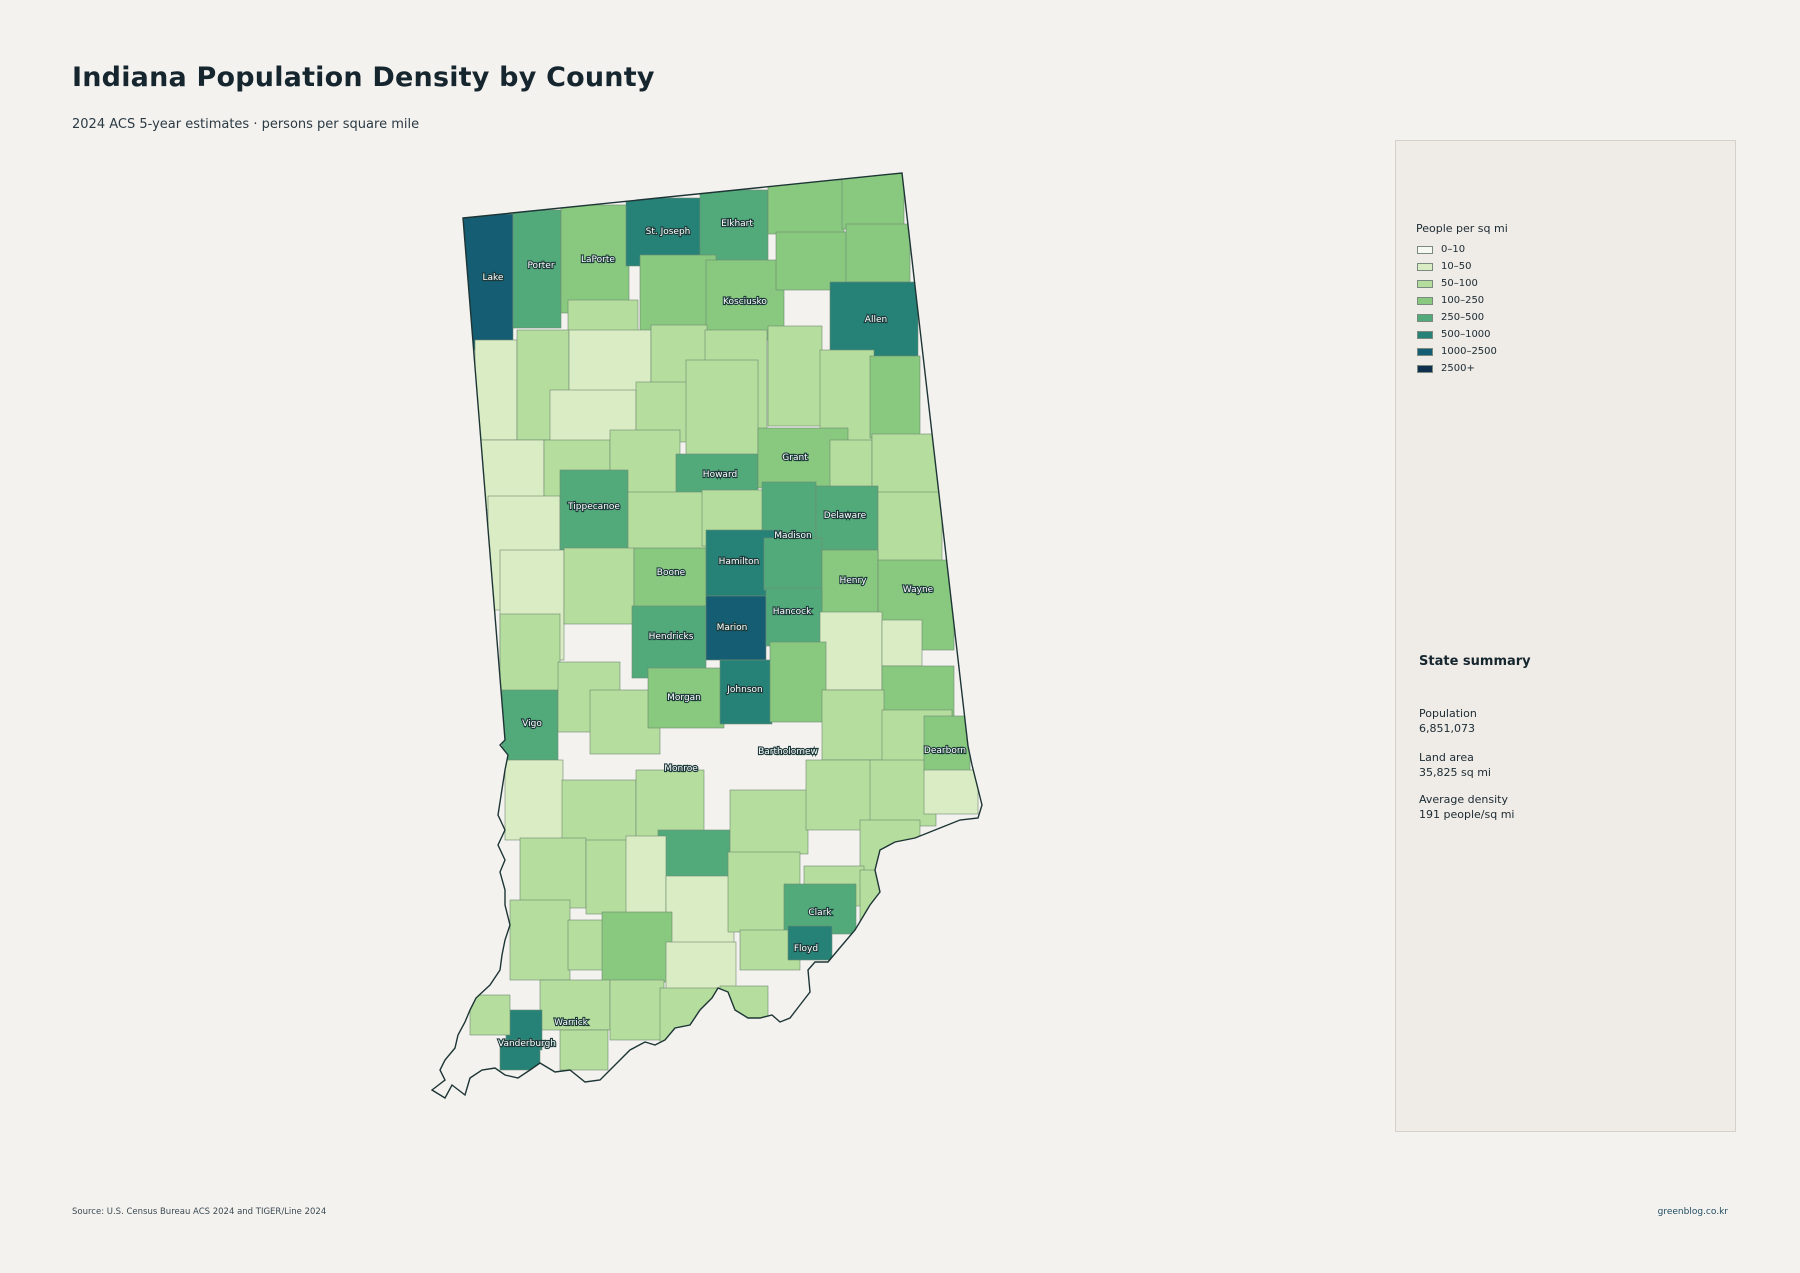  I want to click on county-label: Grant, so click(795, 458).